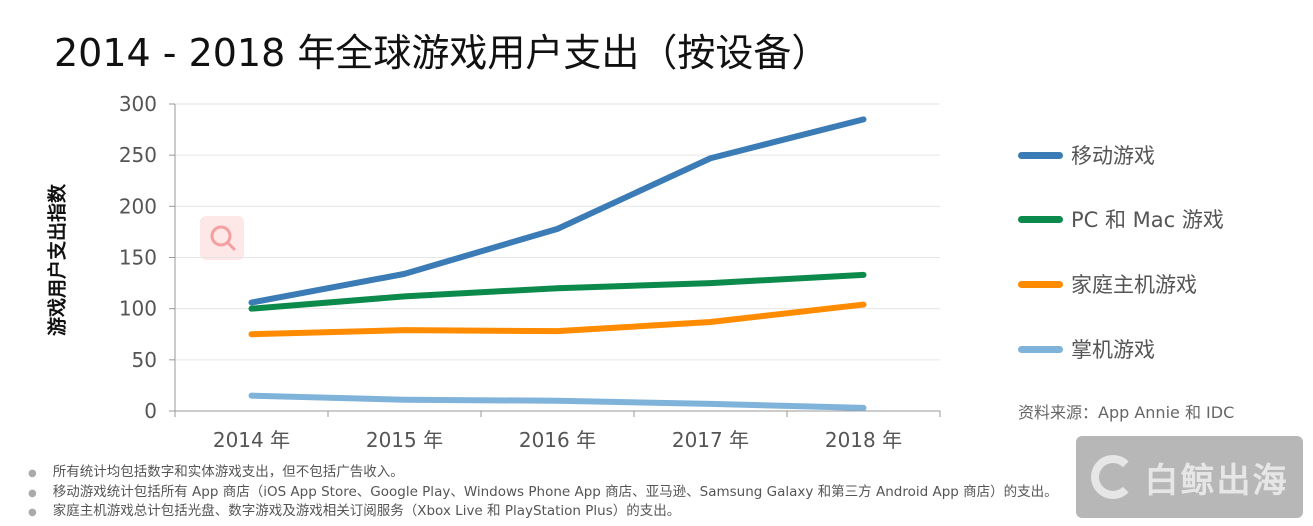 This screenshot has width=1313, height=526. Describe the element at coordinates (138, 206) in the screenshot. I see `y-tick-label: 200` at that location.